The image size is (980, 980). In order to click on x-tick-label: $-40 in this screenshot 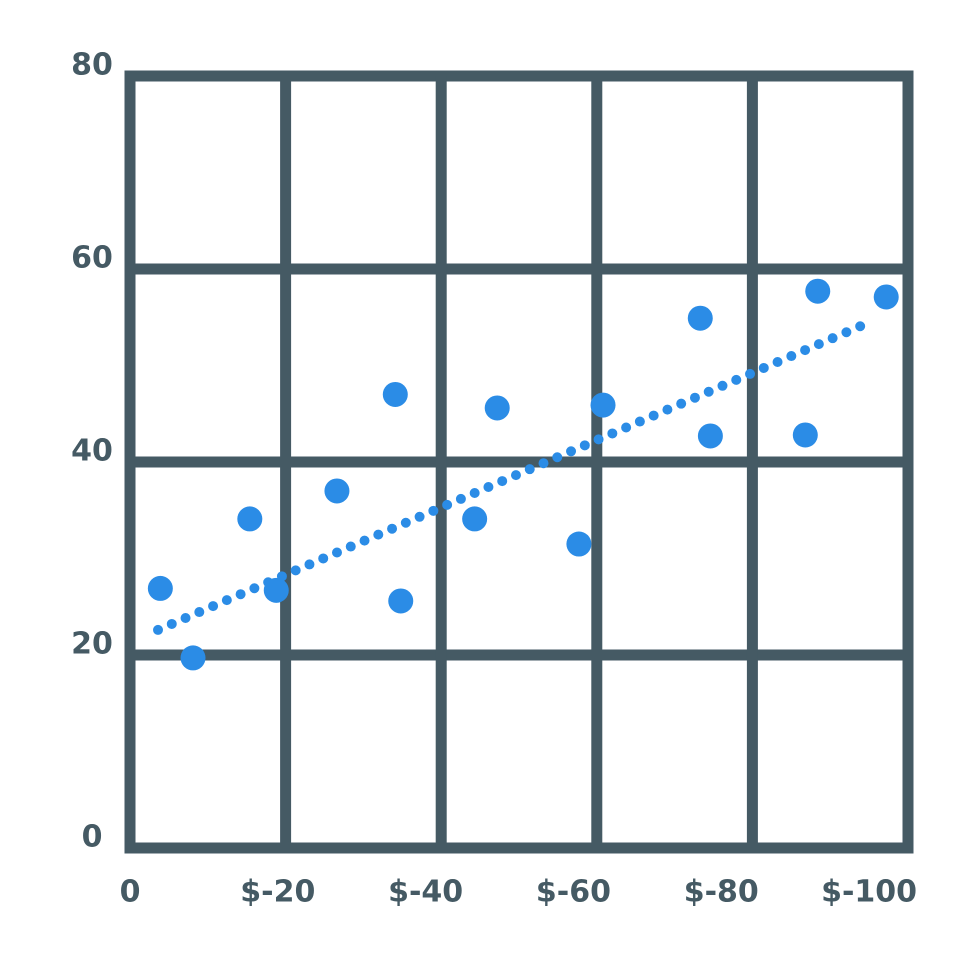, I will do `click(425, 892)`.